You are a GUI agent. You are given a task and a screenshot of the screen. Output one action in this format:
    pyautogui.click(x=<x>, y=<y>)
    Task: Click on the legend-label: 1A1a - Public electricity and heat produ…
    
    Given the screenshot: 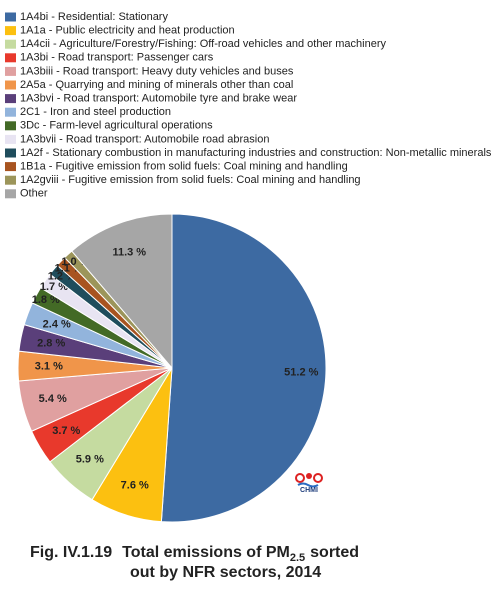 What is the action you would take?
    pyautogui.click(x=127, y=31)
    